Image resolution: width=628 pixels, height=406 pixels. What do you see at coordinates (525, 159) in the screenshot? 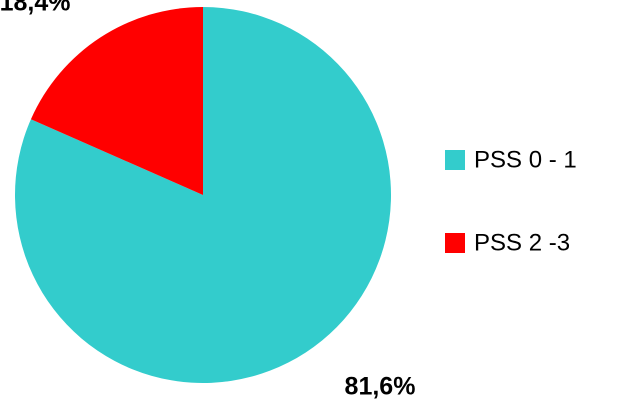
I see `legend-label: PSS 0 - 1` at bounding box center [525, 159].